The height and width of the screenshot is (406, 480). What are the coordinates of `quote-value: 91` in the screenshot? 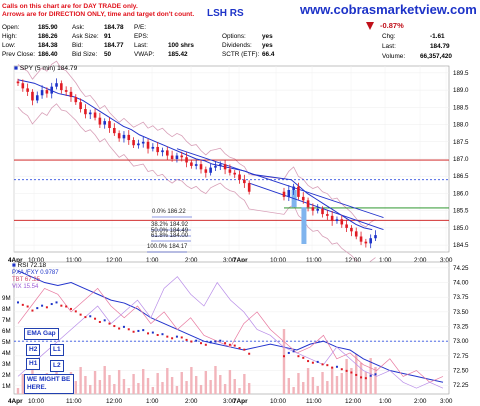 It's located at (108, 36).